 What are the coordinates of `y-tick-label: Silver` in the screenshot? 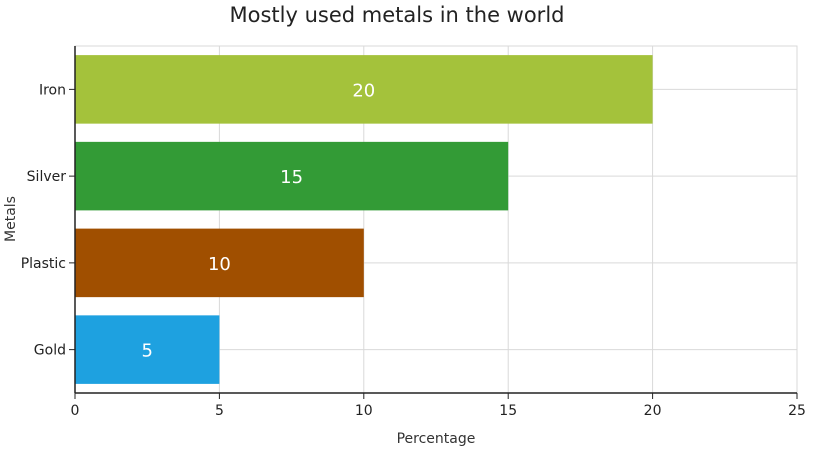 It's located at (47, 177).